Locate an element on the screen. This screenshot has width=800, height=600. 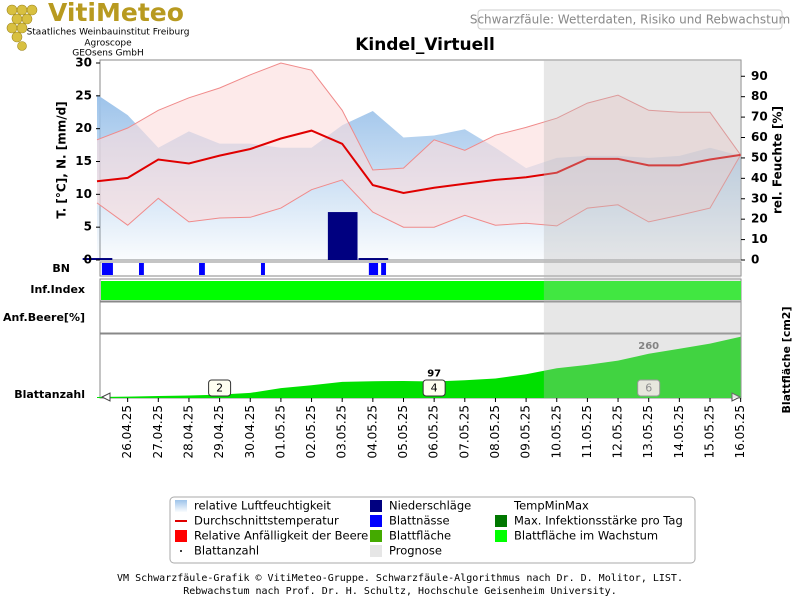
logo-line: GEOsens GmbH is located at coordinates (107, 54).